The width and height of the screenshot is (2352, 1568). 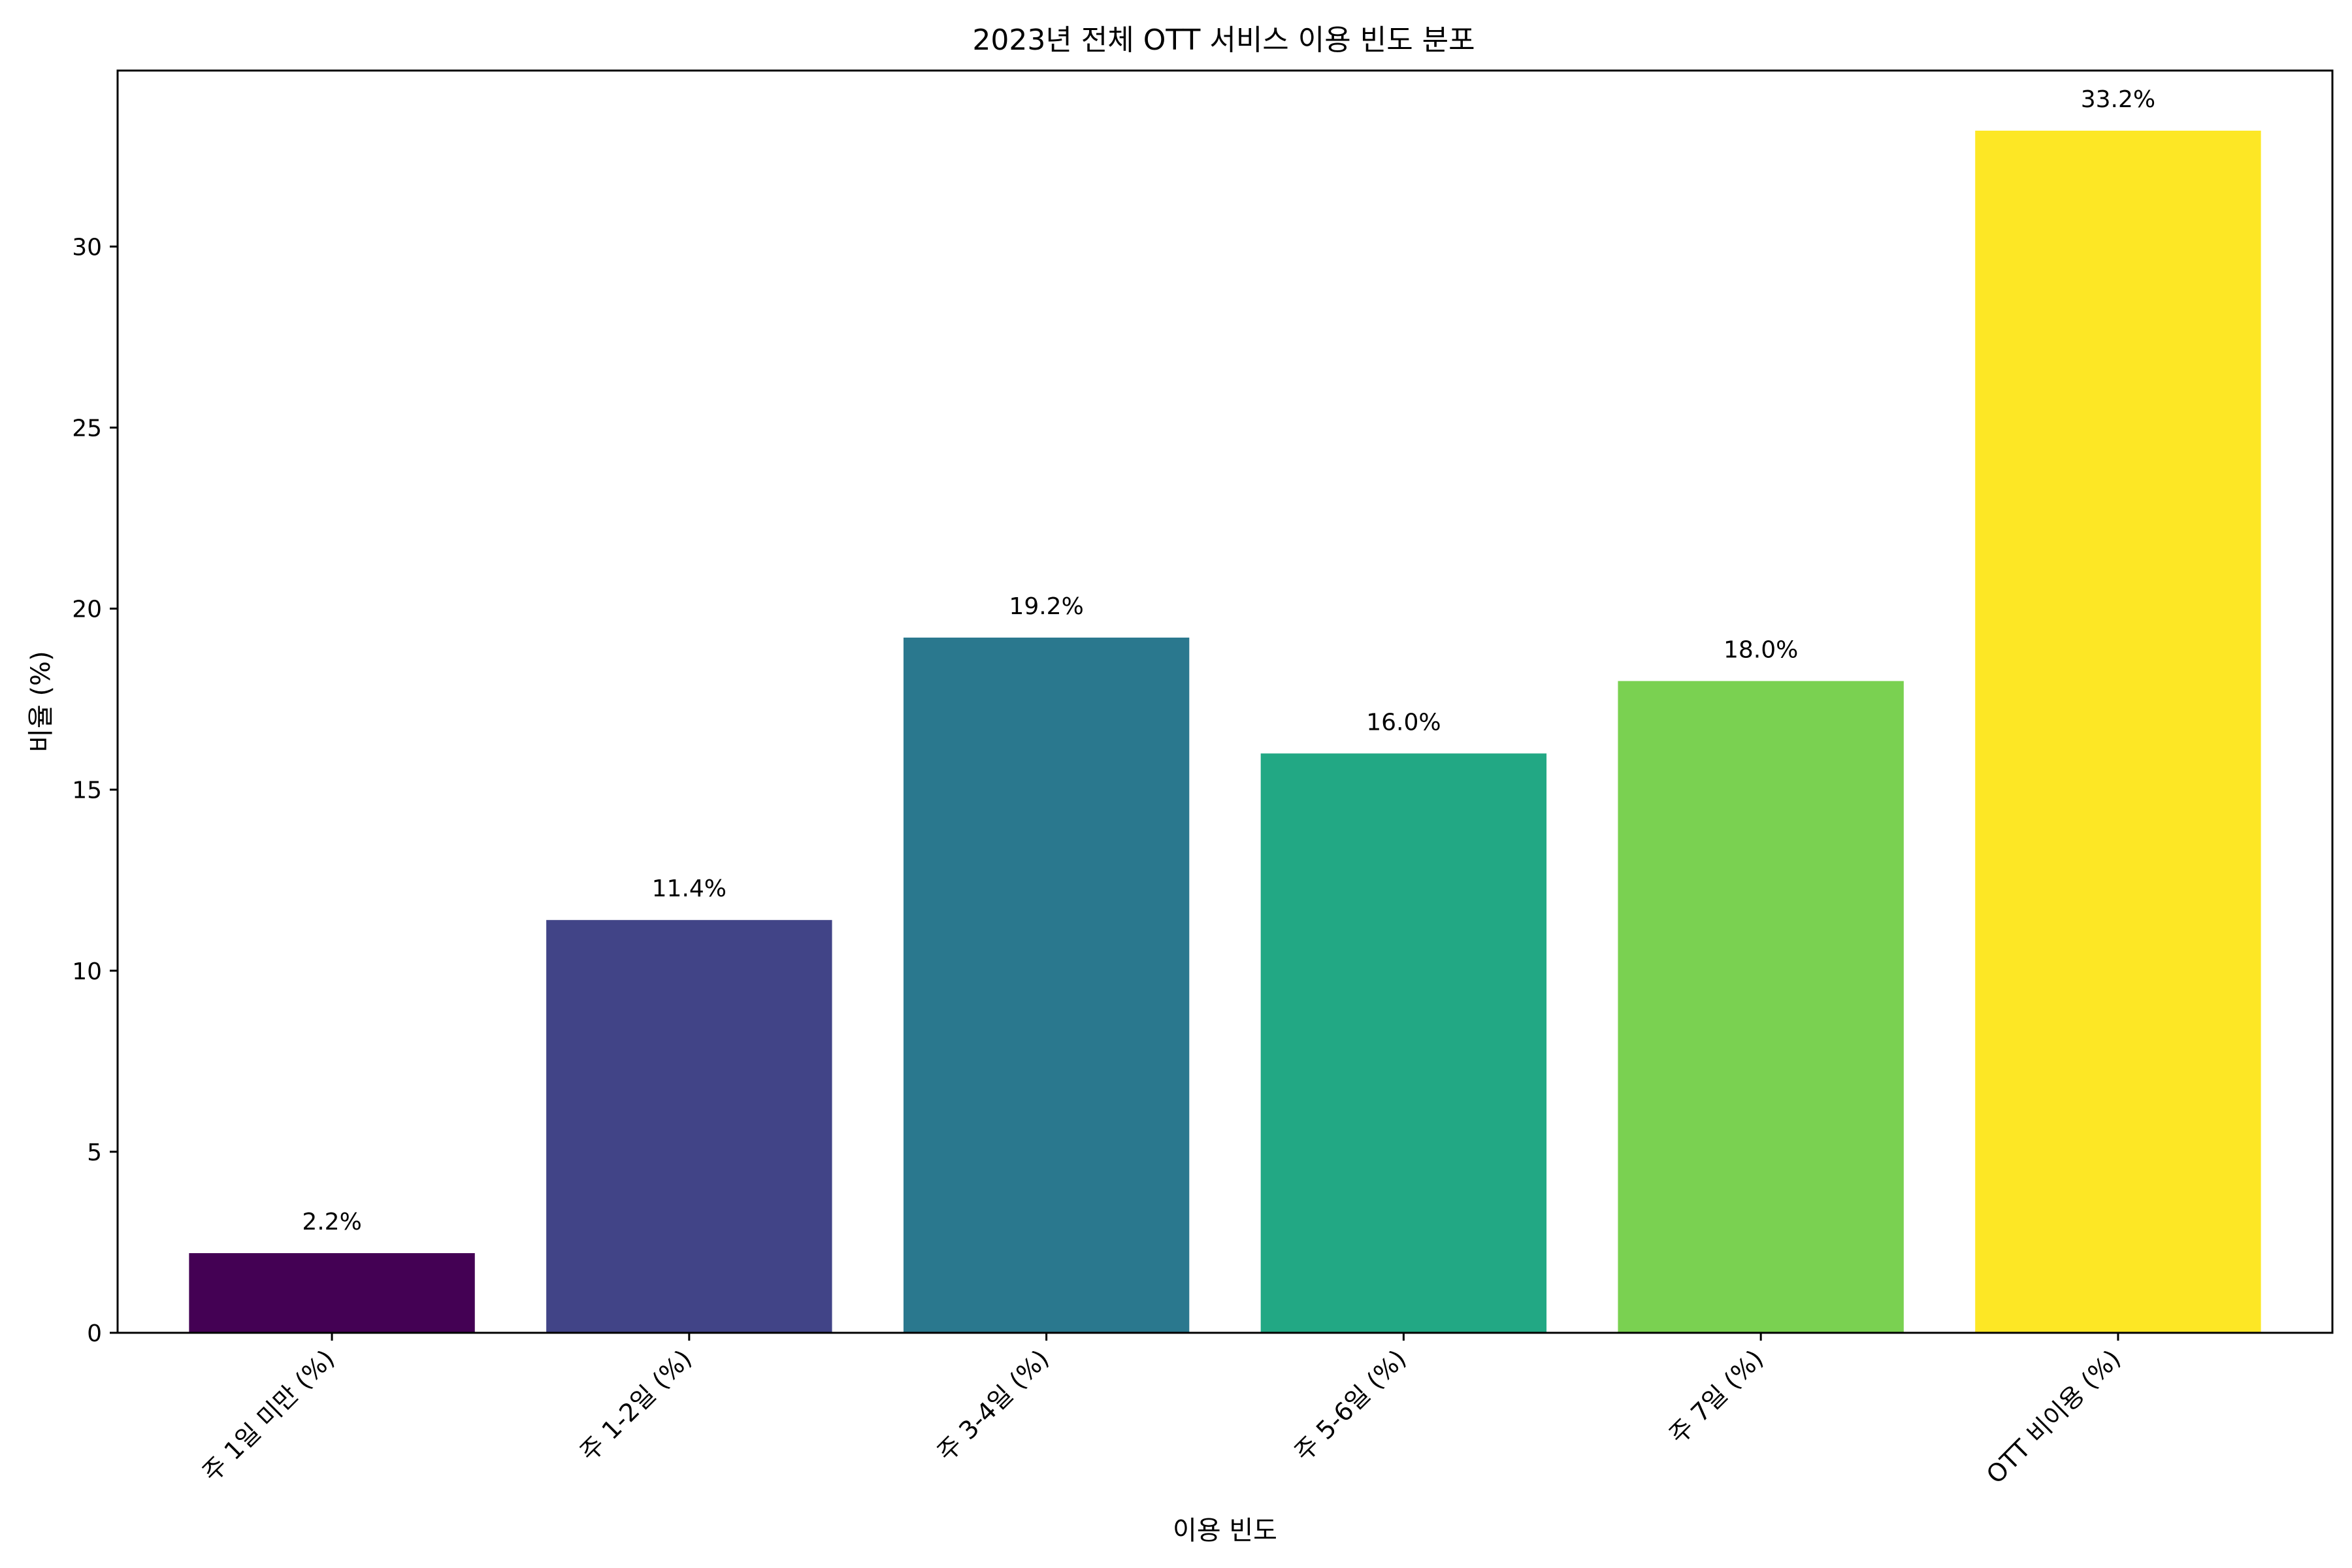 I want to click on data-label-0: 2.2%, so click(x=331, y=1222).